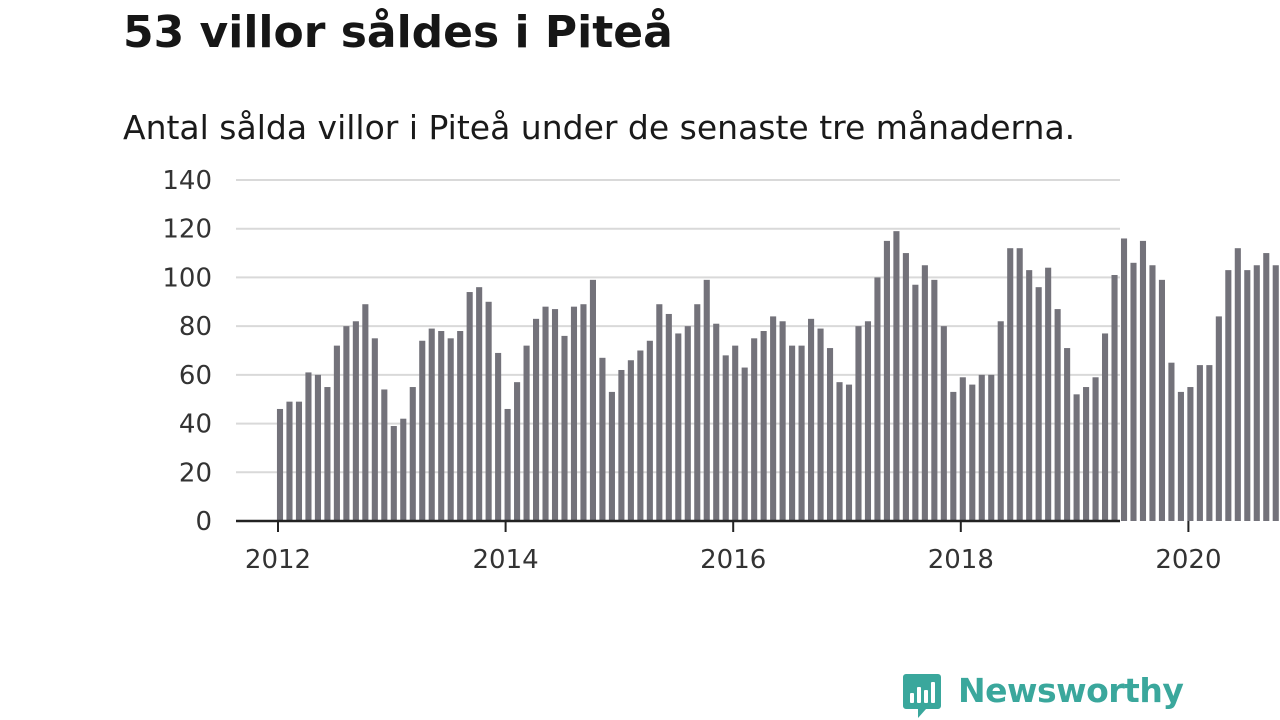  I want to click on x-tick-label-2018: 2018, so click(961, 560).